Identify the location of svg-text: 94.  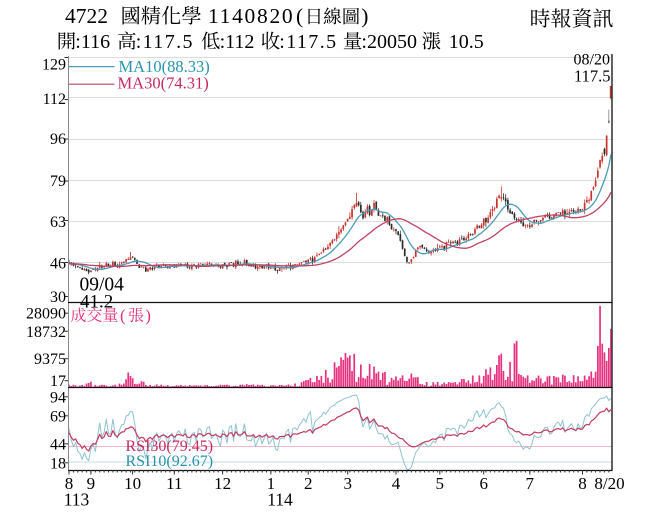
(58, 397).